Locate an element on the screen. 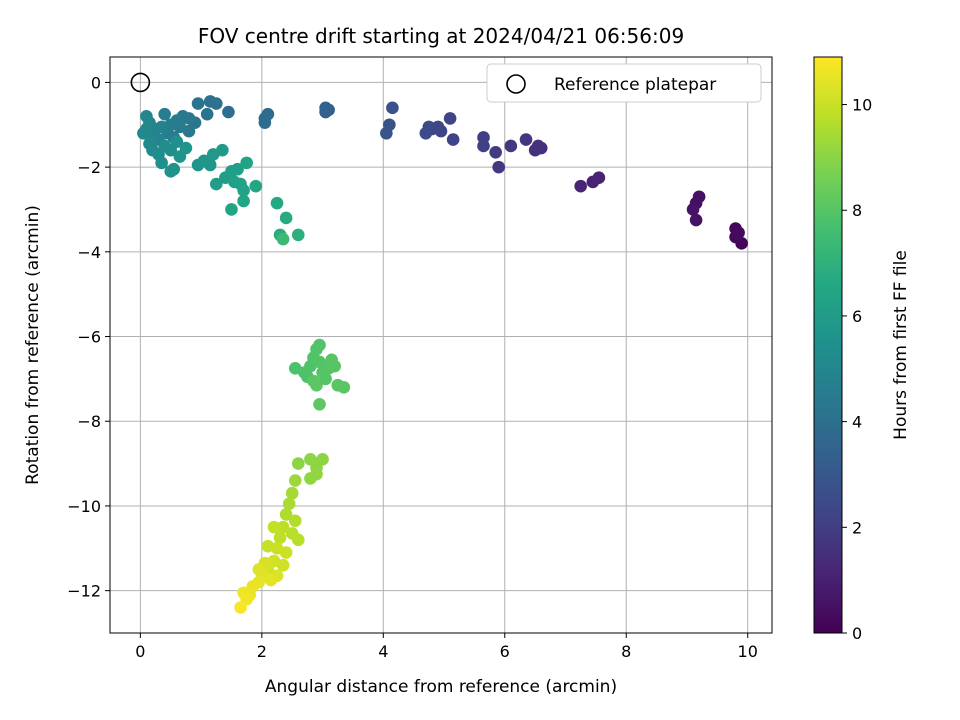 This screenshot has height=720, width=960. y-tick-label: −2 is located at coordinates (89, 167).